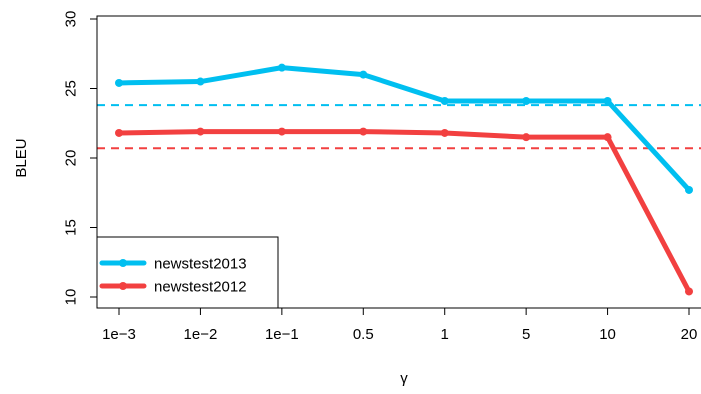 The image size is (701, 394). Describe the element at coordinates (526, 334) in the screenshot. I see `x-tick-label: 5` at that location.